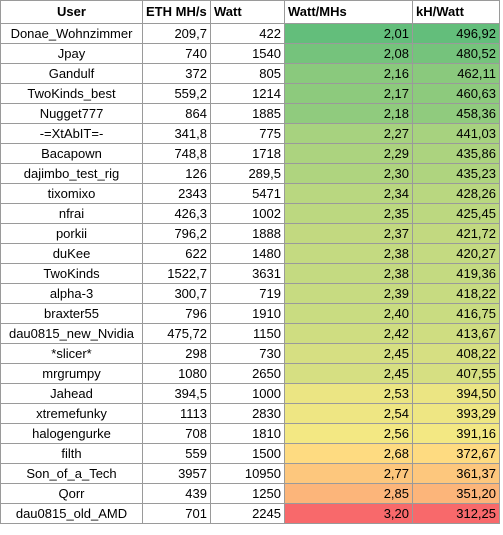 This screenshot has height=535, width=503. Describe the element at coordinates (348, 393) in the screenshot. I see `cell-watt-per-mhs: 2,53` at that location.